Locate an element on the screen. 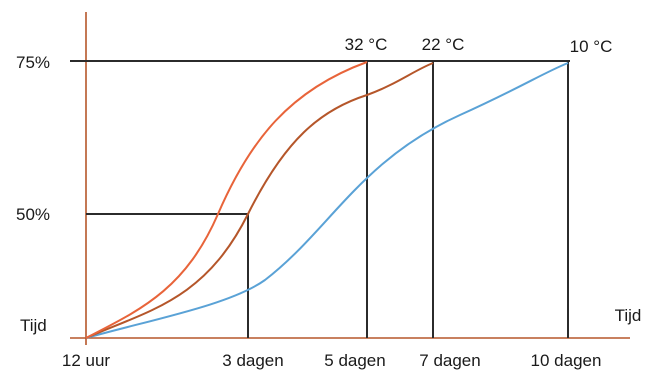 Image resolution: width=656 pixels, height=372 pixels. x-tick-7-dagen: 7 dagen is located at coordinates (449, 360).